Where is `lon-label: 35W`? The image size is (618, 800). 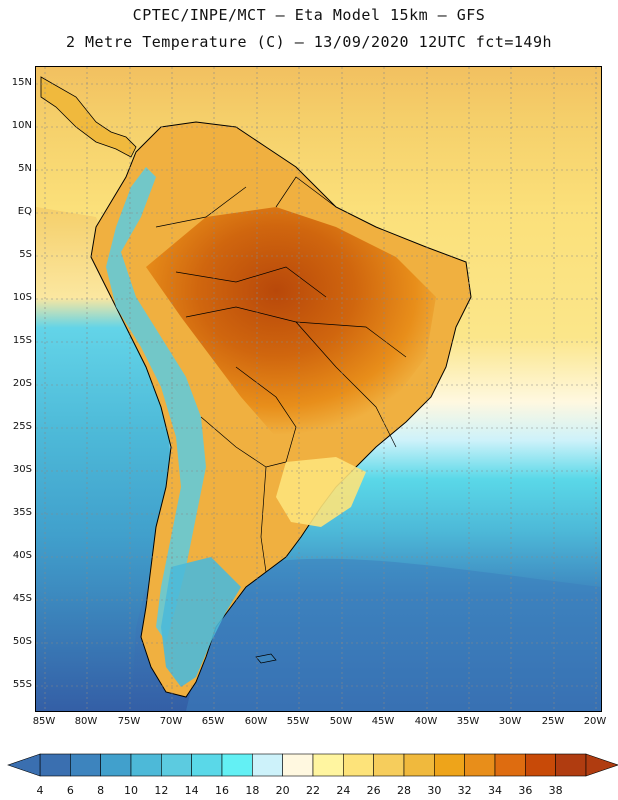 lon-label: 35W is located at coordinates (468, 721).